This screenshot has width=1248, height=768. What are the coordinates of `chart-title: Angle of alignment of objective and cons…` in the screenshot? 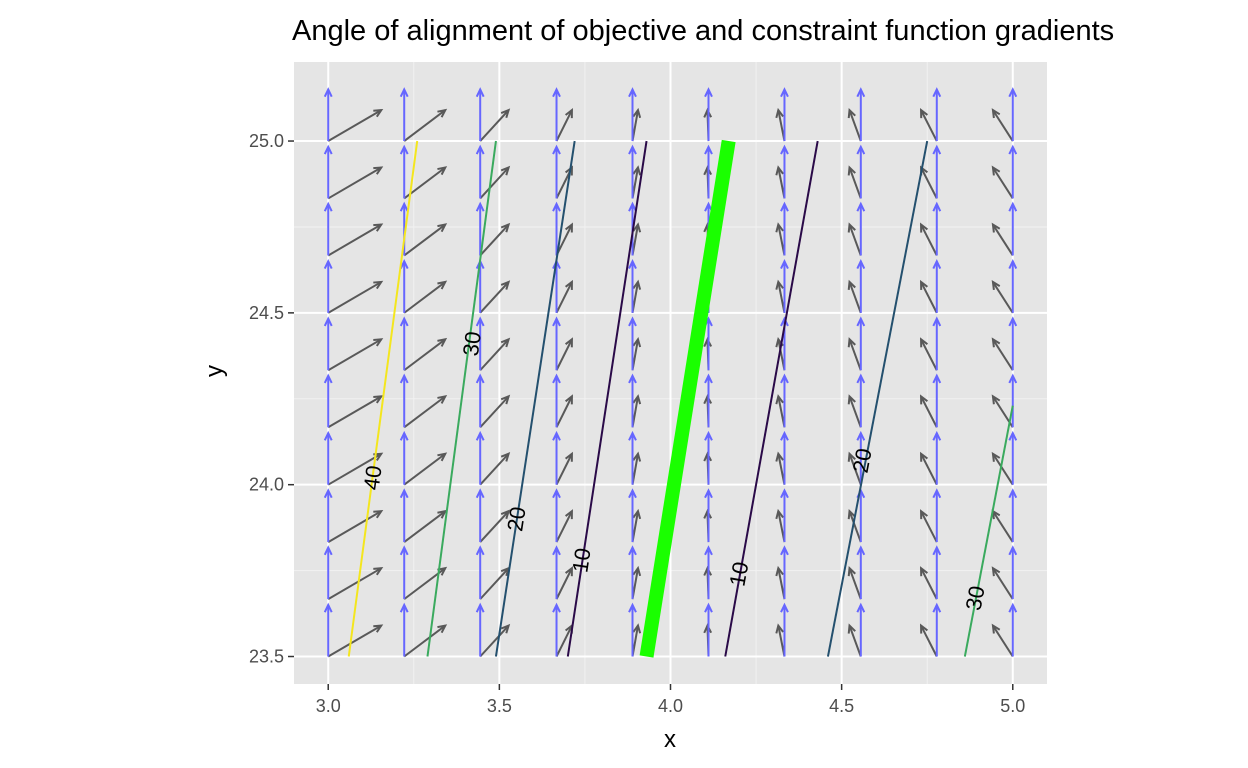 It's located at (703, 31).